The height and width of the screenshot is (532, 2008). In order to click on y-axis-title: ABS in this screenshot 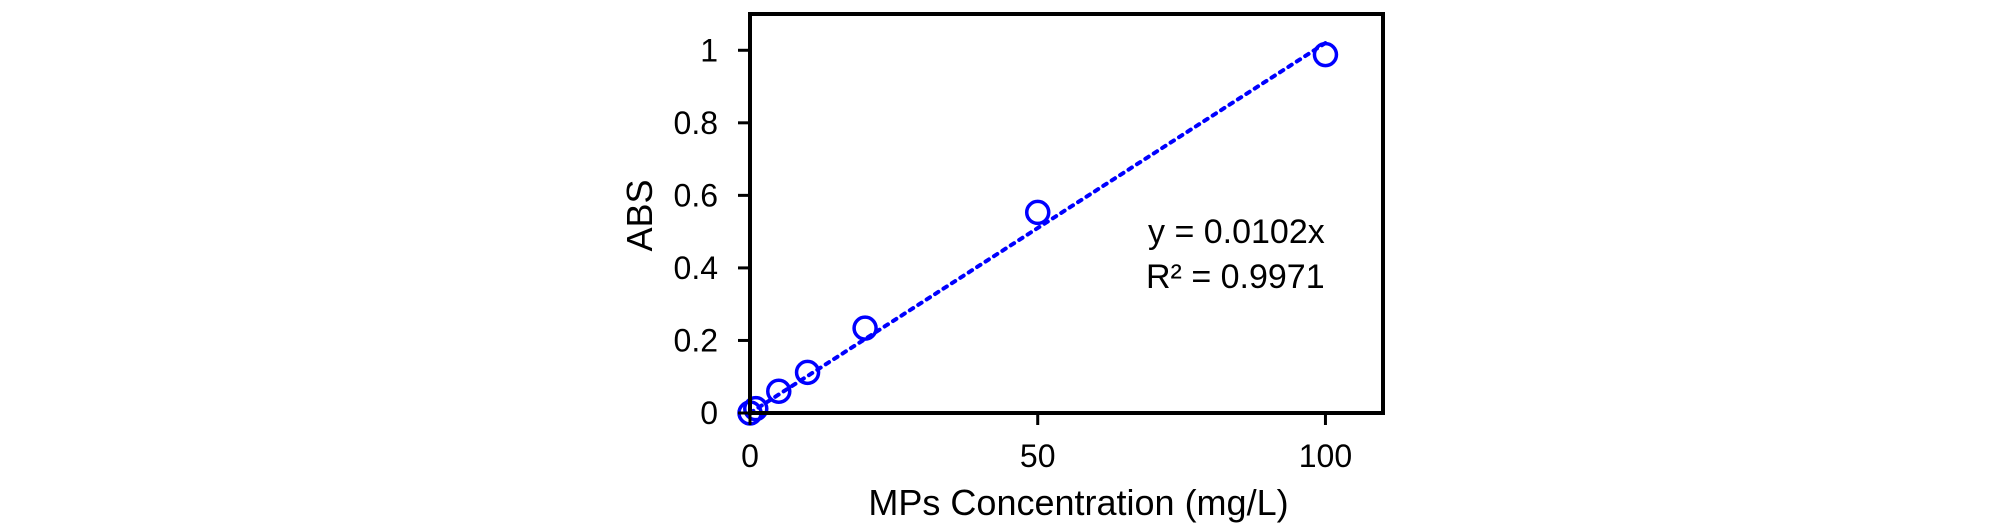, I will do `click(639, 215)`.